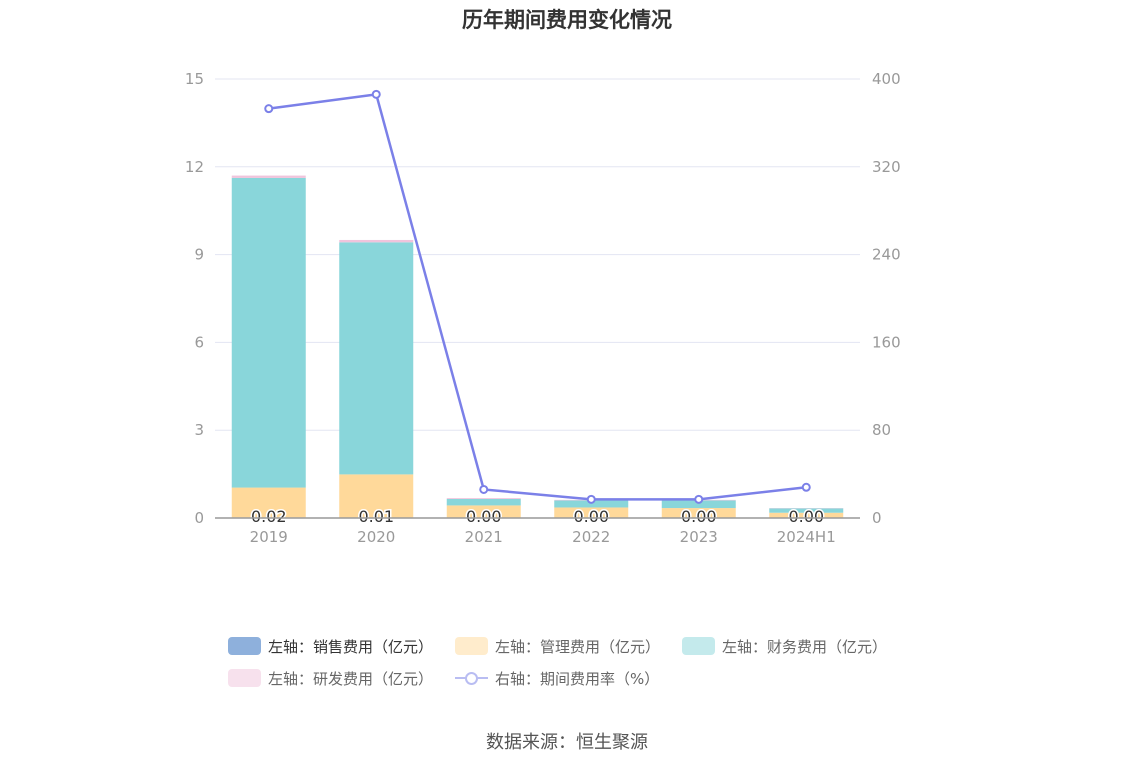 This screenshot has height=766, width=1134. What do you see at coordinates (269, 516) in the screenshot?
I see `bar-data-label: 0.02` at bounding box center [269, 516].